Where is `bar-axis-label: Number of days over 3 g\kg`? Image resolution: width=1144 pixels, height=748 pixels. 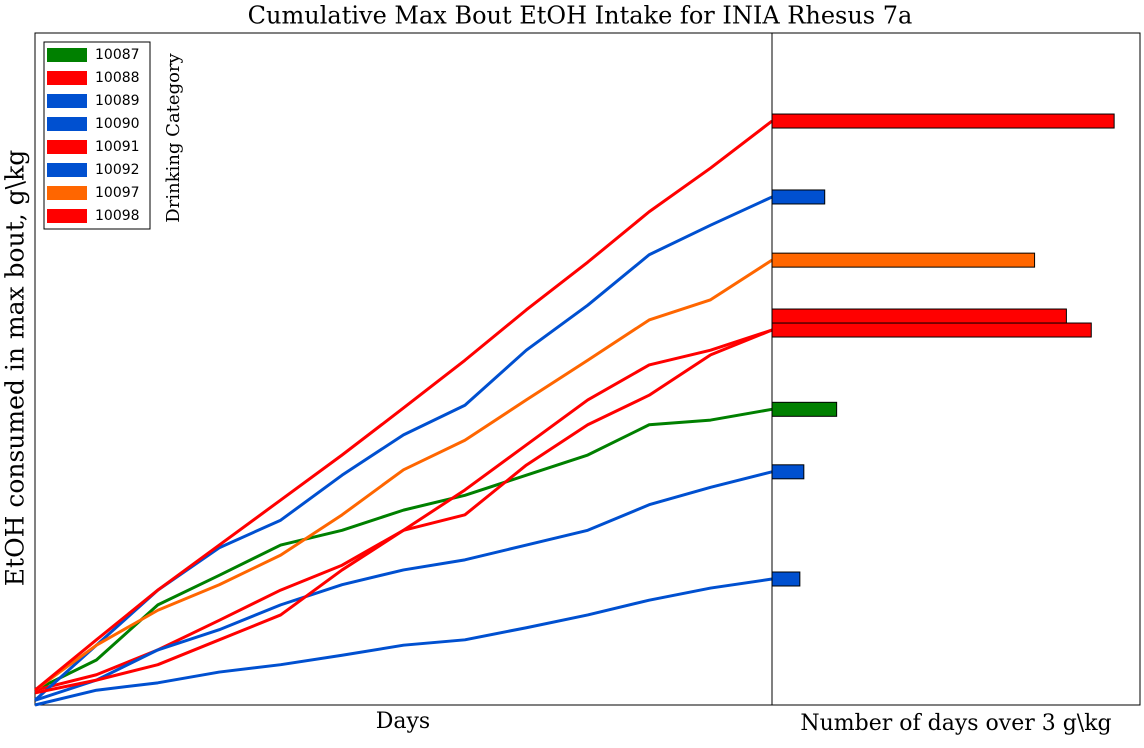 bar-axis-label: Number of days over 3 g\kg is located at coordinates (955, 723).